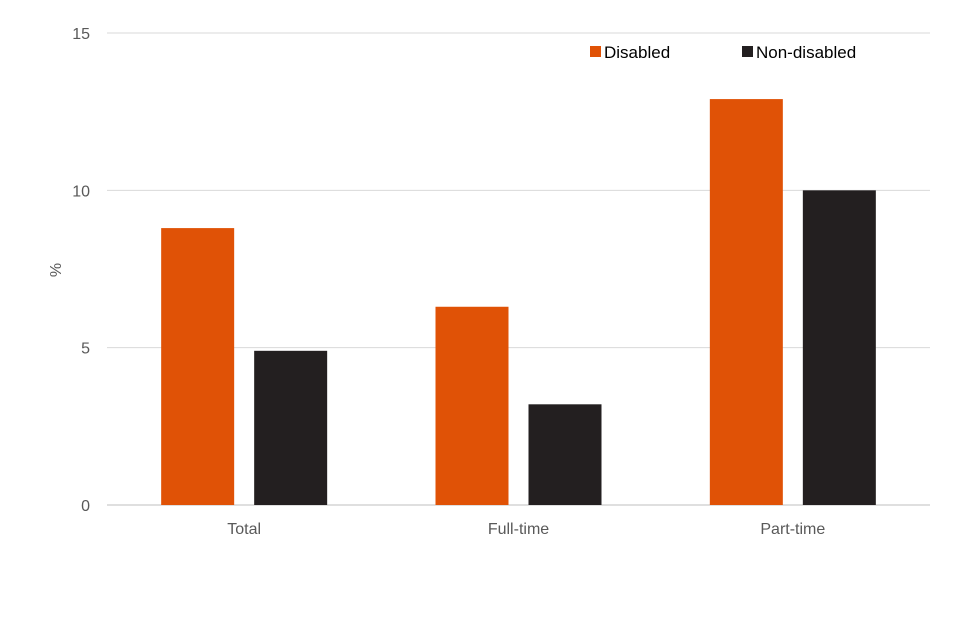 The width and height of the screenshot is (960, 640). I want to click on bar-non-disabled-full-time, so click(565, 454).